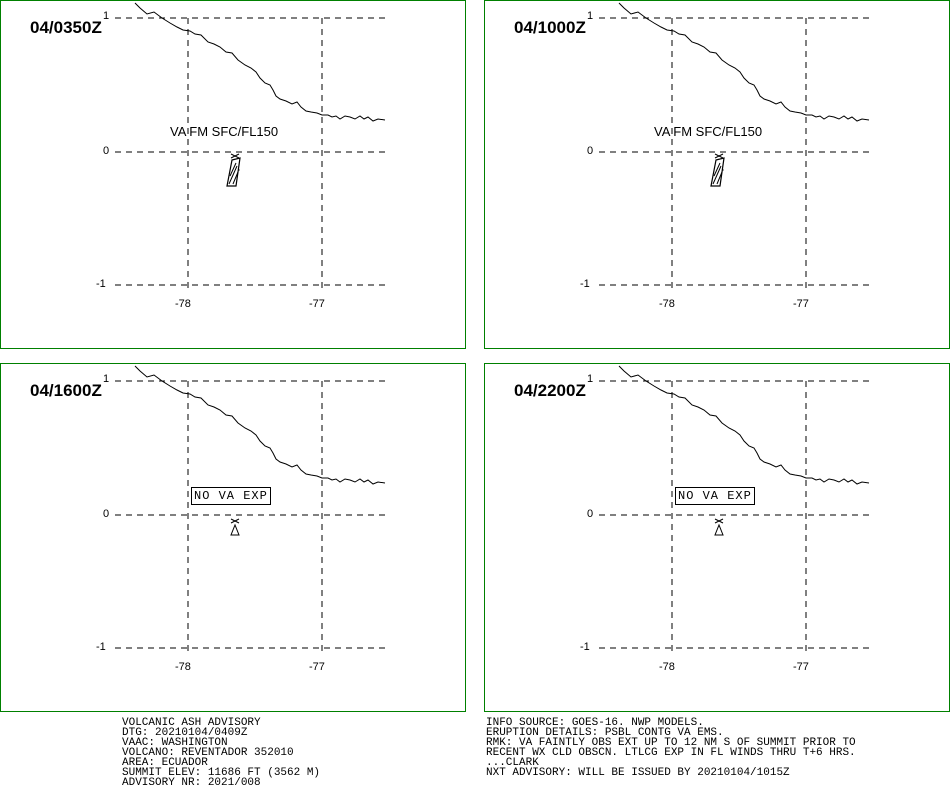  Describe the element at coordinates (191, 723) in the screenshot. I see `advisory-line: VOLCANIC ASH ADVISORY` at that location.